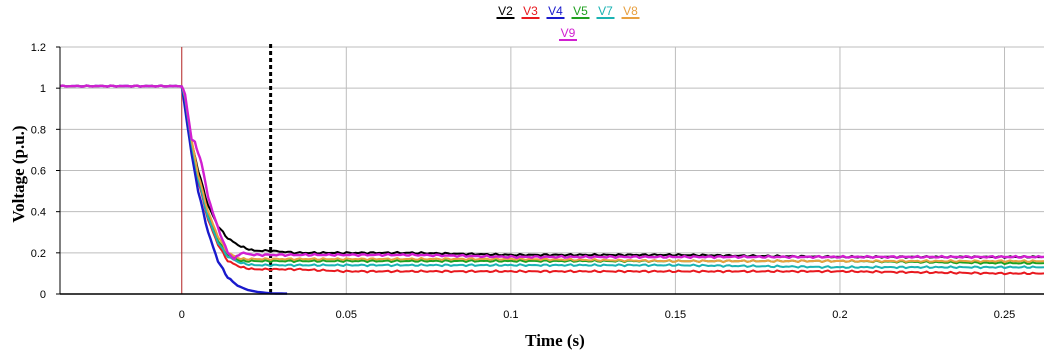 This screenshot has width=1044, height=354. Describe the element at coordinates (510, 315) in the screenshot. I see `x-tick-label: 0.1` at that location.